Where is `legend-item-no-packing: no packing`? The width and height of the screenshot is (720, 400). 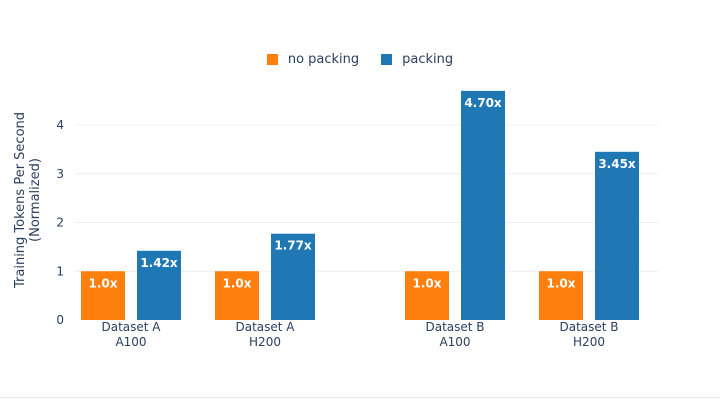 legend-item-no-packing: no packing is located at coordinates (313, 59).